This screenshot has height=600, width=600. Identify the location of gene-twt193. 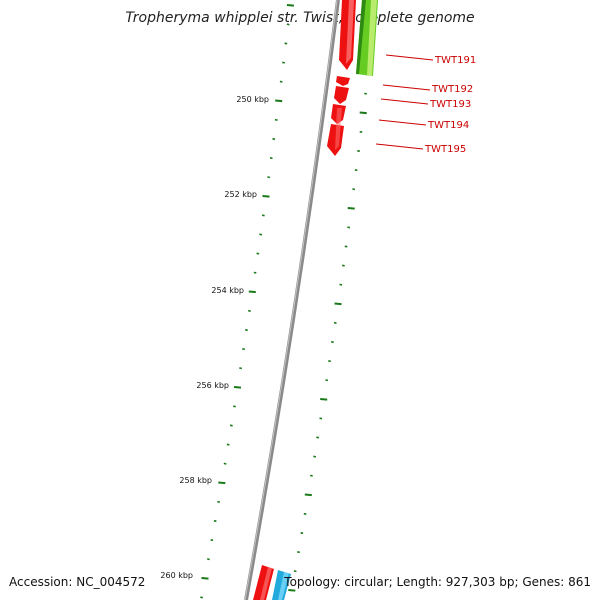
(341, 95).